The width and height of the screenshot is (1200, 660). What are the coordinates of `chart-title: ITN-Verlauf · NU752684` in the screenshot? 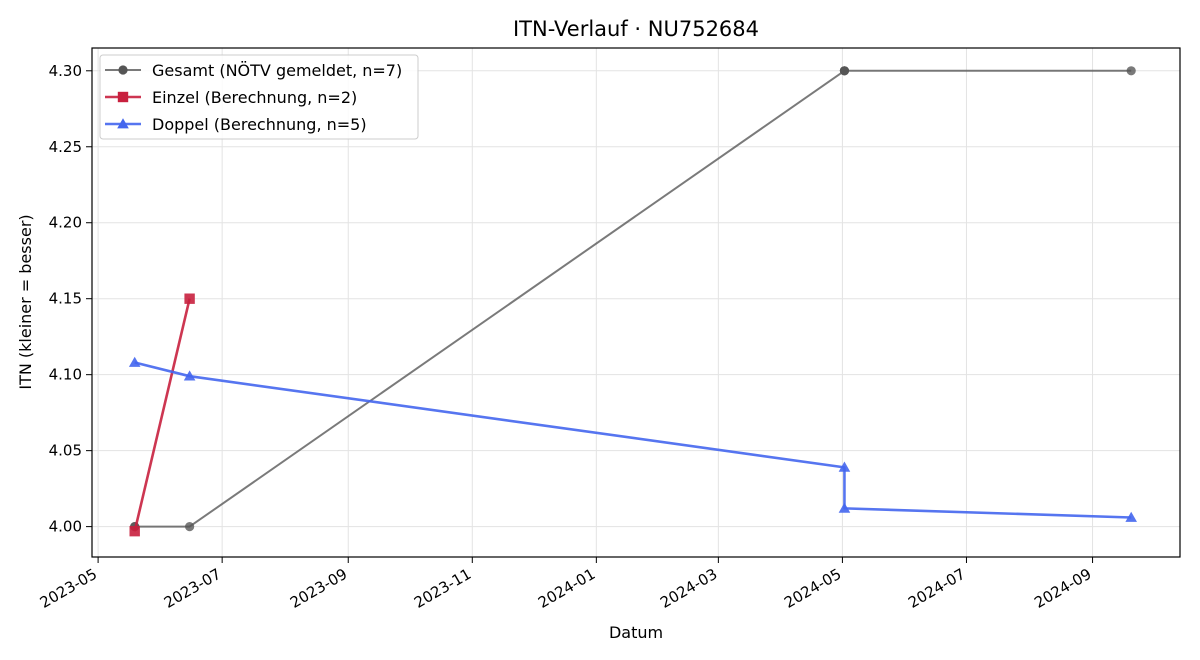 It's located at (636, 29).